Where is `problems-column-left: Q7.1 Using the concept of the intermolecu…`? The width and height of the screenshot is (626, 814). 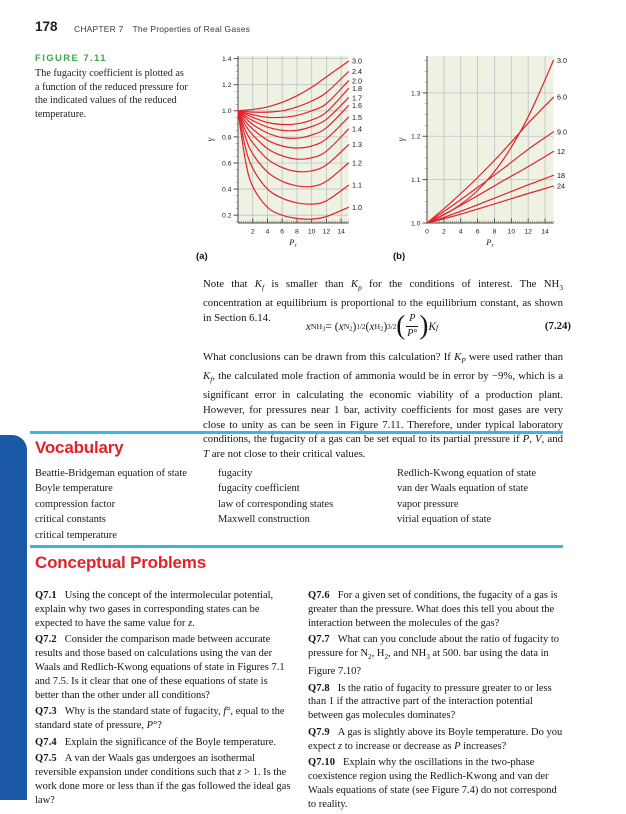
problems-column-left: Q7.1 Using the concept of the intermolecu… is located at coordinates (164, 699).